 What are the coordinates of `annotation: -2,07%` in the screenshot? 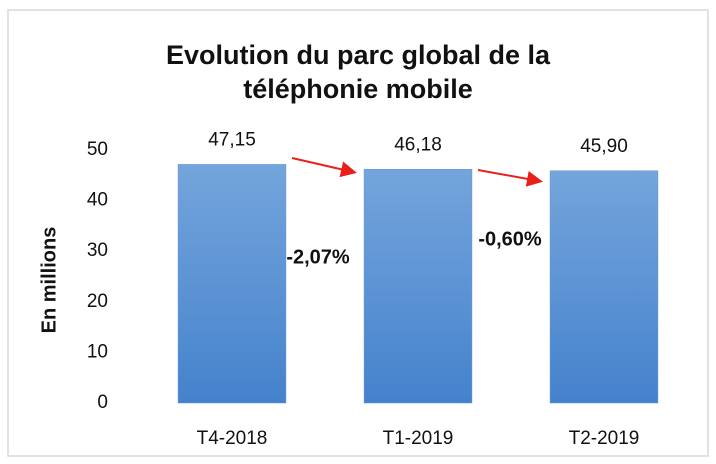 It's located at (318, 257).